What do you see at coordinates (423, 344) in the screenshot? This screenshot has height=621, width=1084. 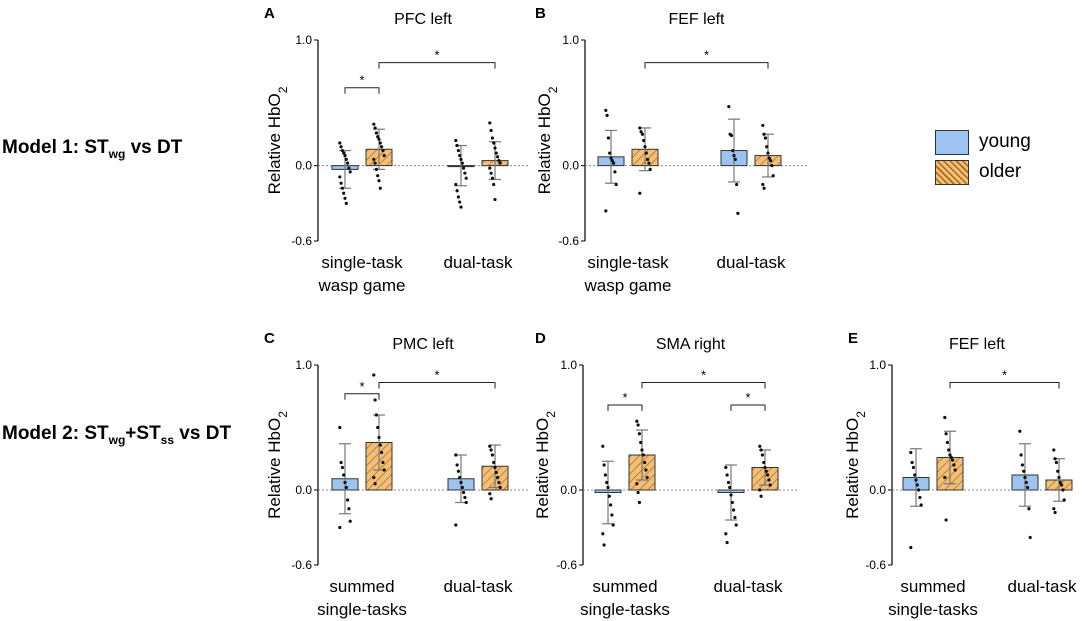 I see `panel-title: PMC left` at bounding box center [423, 344].